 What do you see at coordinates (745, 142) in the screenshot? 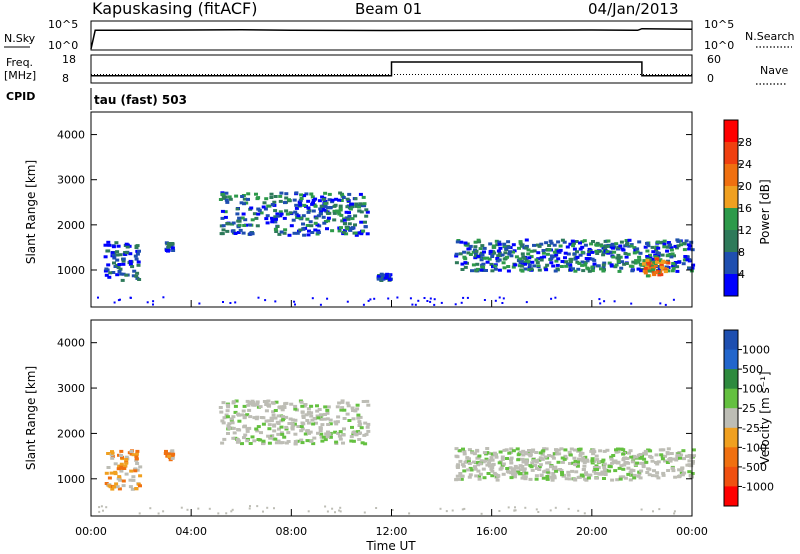
I see `colorbar-tick-label: 28` at bounding box center [745, 142].